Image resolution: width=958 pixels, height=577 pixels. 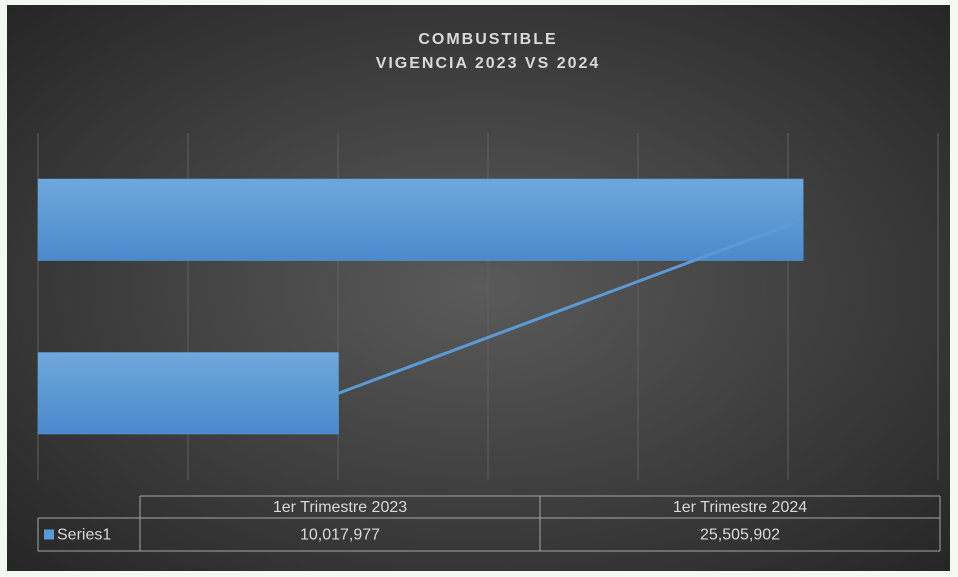 I want to click on table-header: 1er Trimestre 2023, so click(x=340, y=507).